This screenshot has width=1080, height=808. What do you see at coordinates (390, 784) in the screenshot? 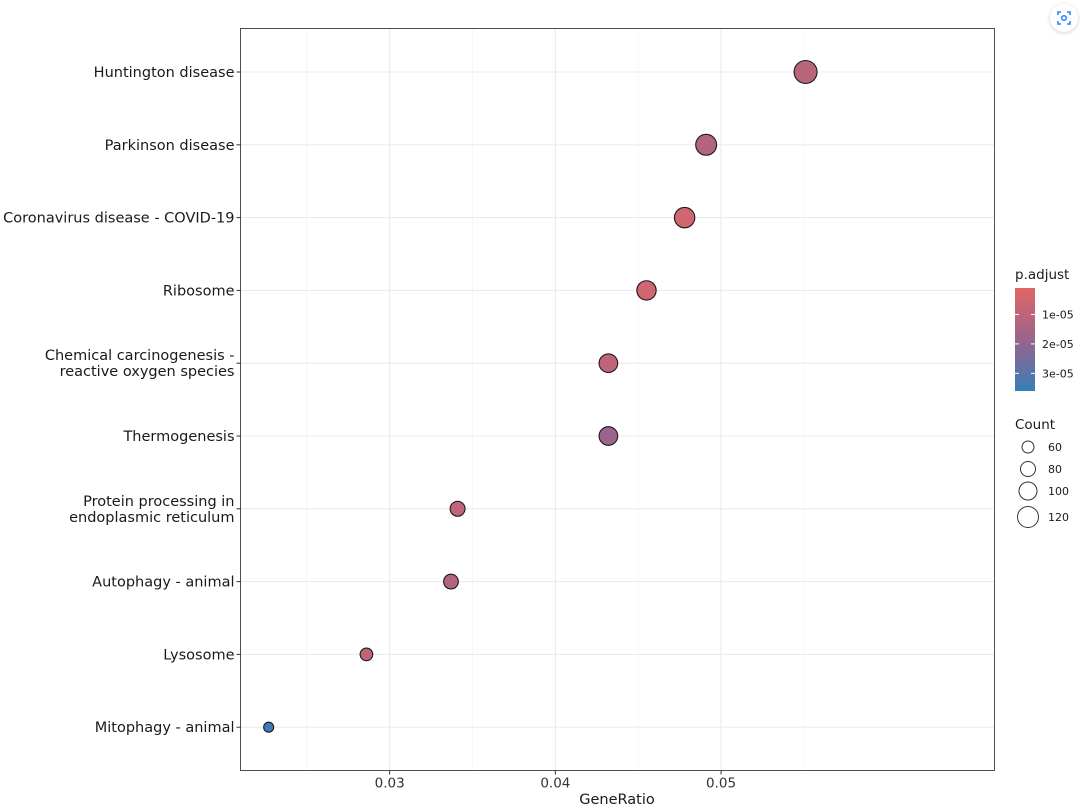
I see `x-tick-label: 0.03` at bounding box center [390, 784].